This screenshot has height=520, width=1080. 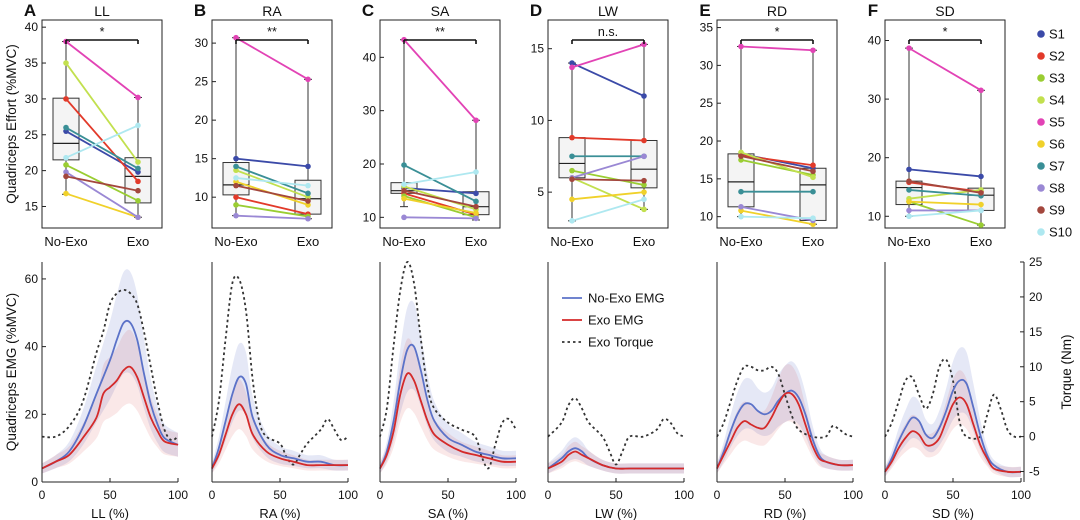 What do you see at coordinates (1041, 210) in the screenshot?
I see `legend-marker-s9` at bounding box center [1041, 210].